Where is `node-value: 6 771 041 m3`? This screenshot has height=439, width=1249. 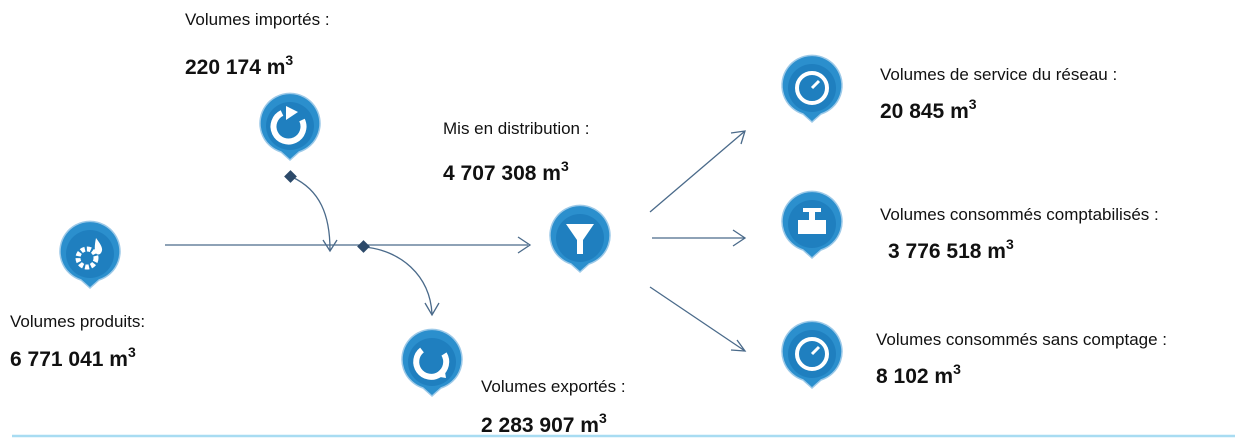
node-value: 6 771 041 m3 is located at coordinates (73, 357).